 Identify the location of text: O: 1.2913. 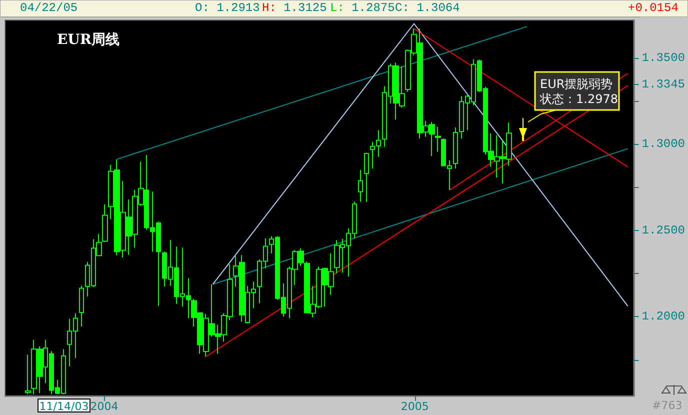
(227, 8).